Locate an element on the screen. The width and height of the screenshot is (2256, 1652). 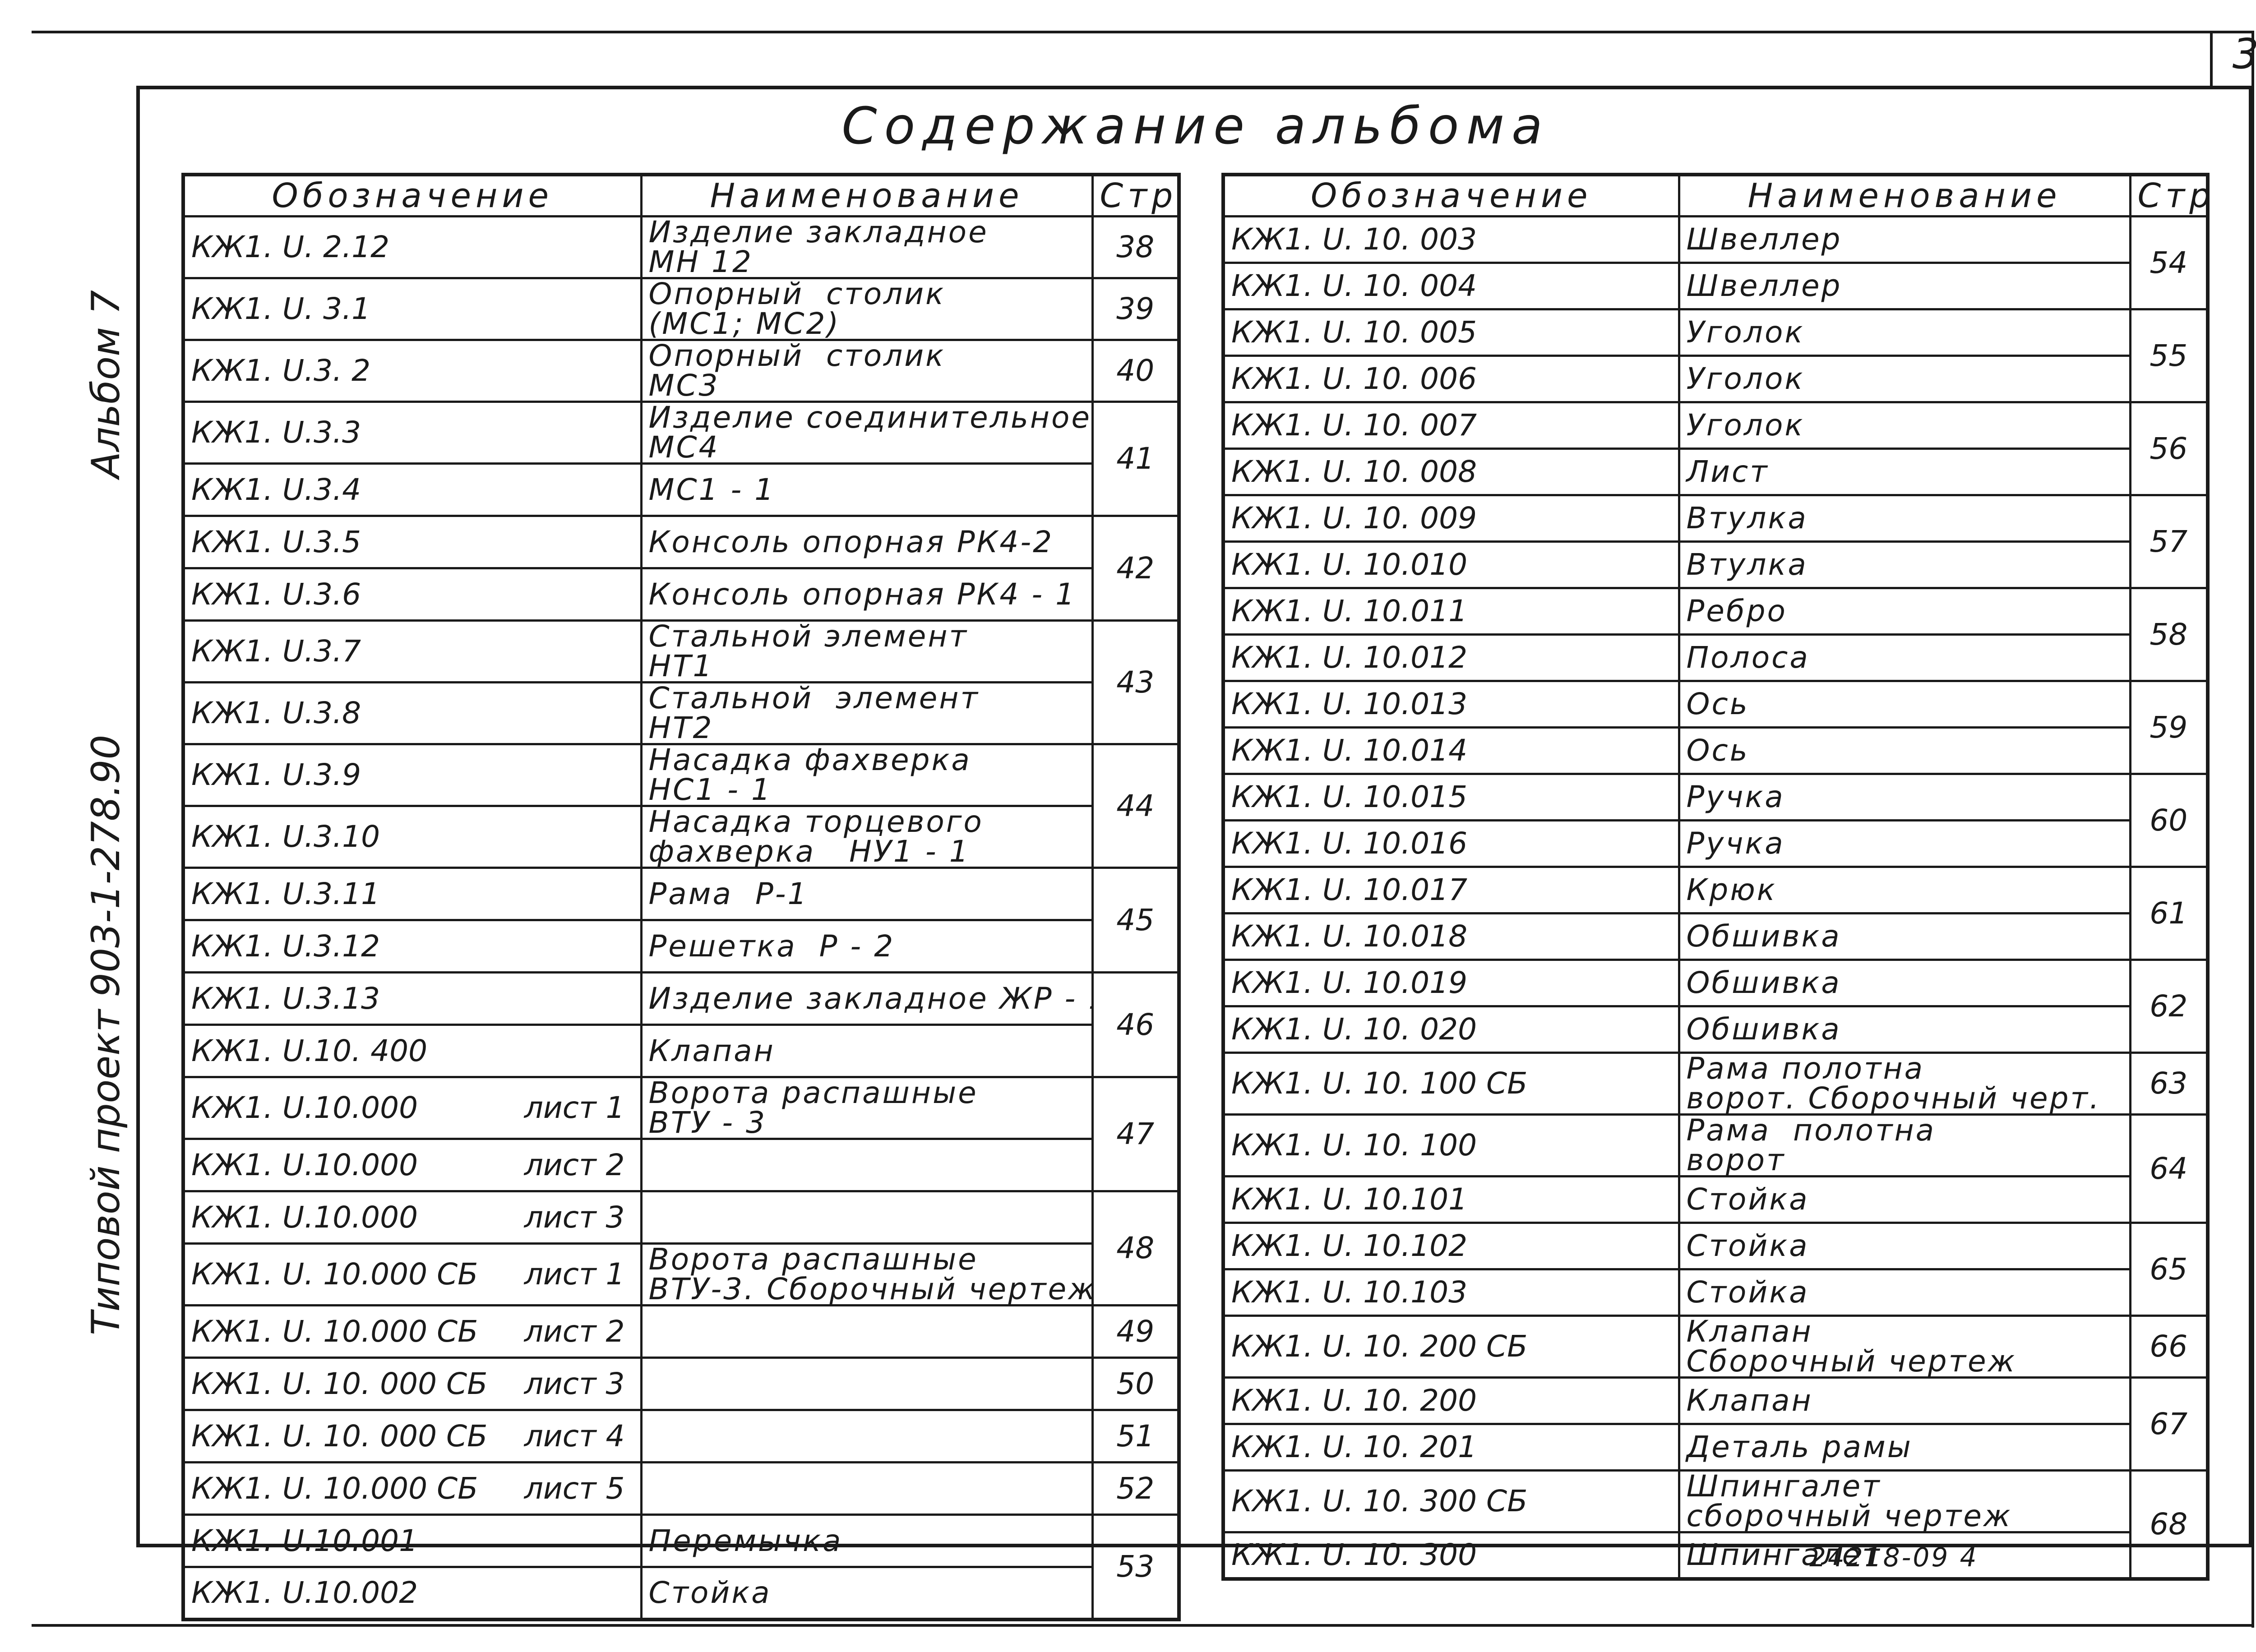
designation-code: КЖ1. U. 10.013 is located at coordinates (1349, 704).